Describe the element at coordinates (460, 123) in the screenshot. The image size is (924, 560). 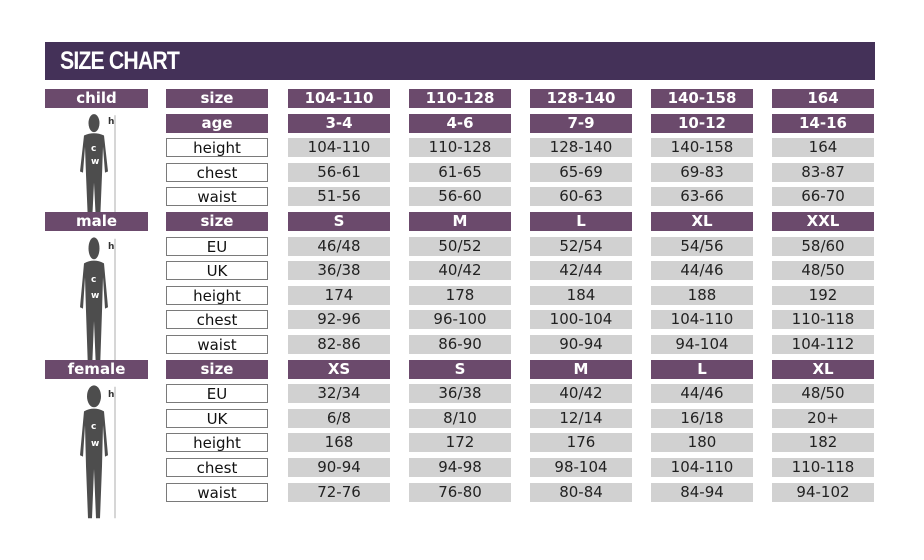
I see `table-cell: 4-6` at that location.